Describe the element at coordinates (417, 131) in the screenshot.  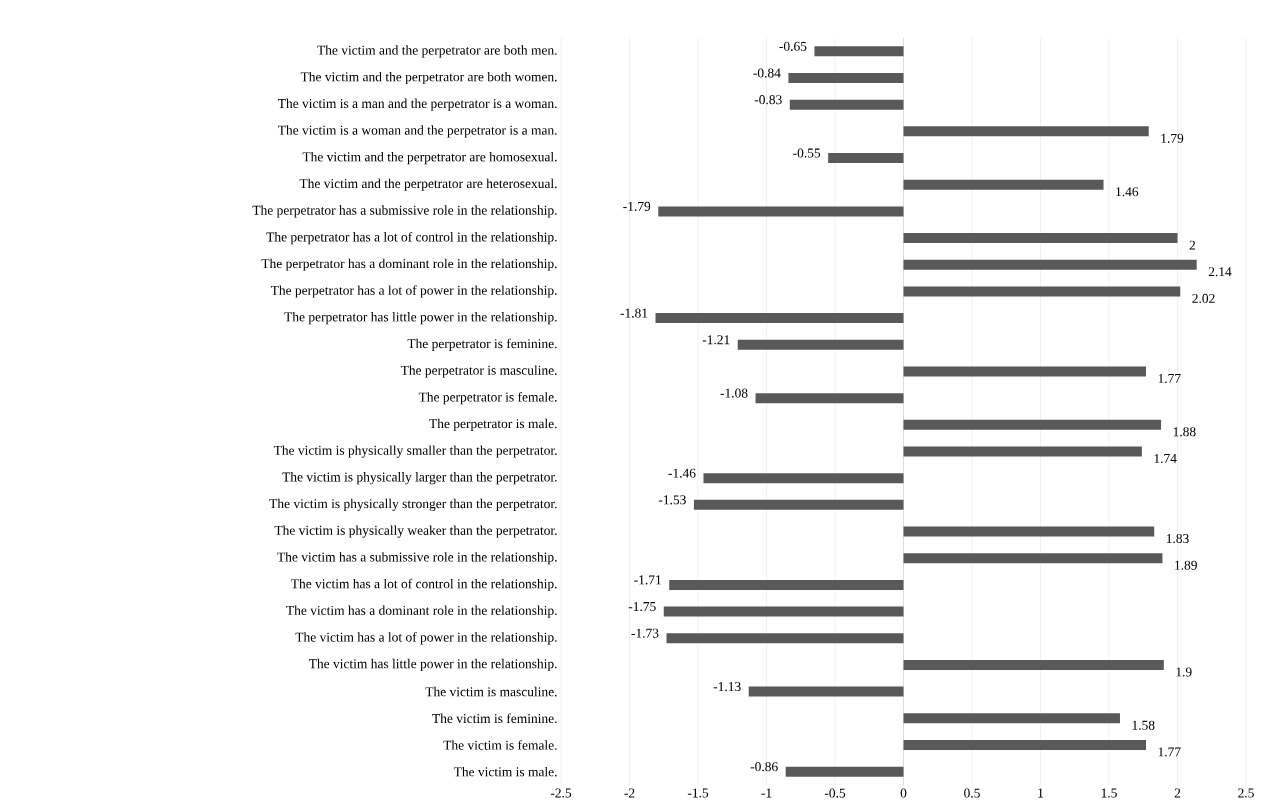
I see `y-tick-label: The victim is a woman and the perpetrator is a man.` at that location.